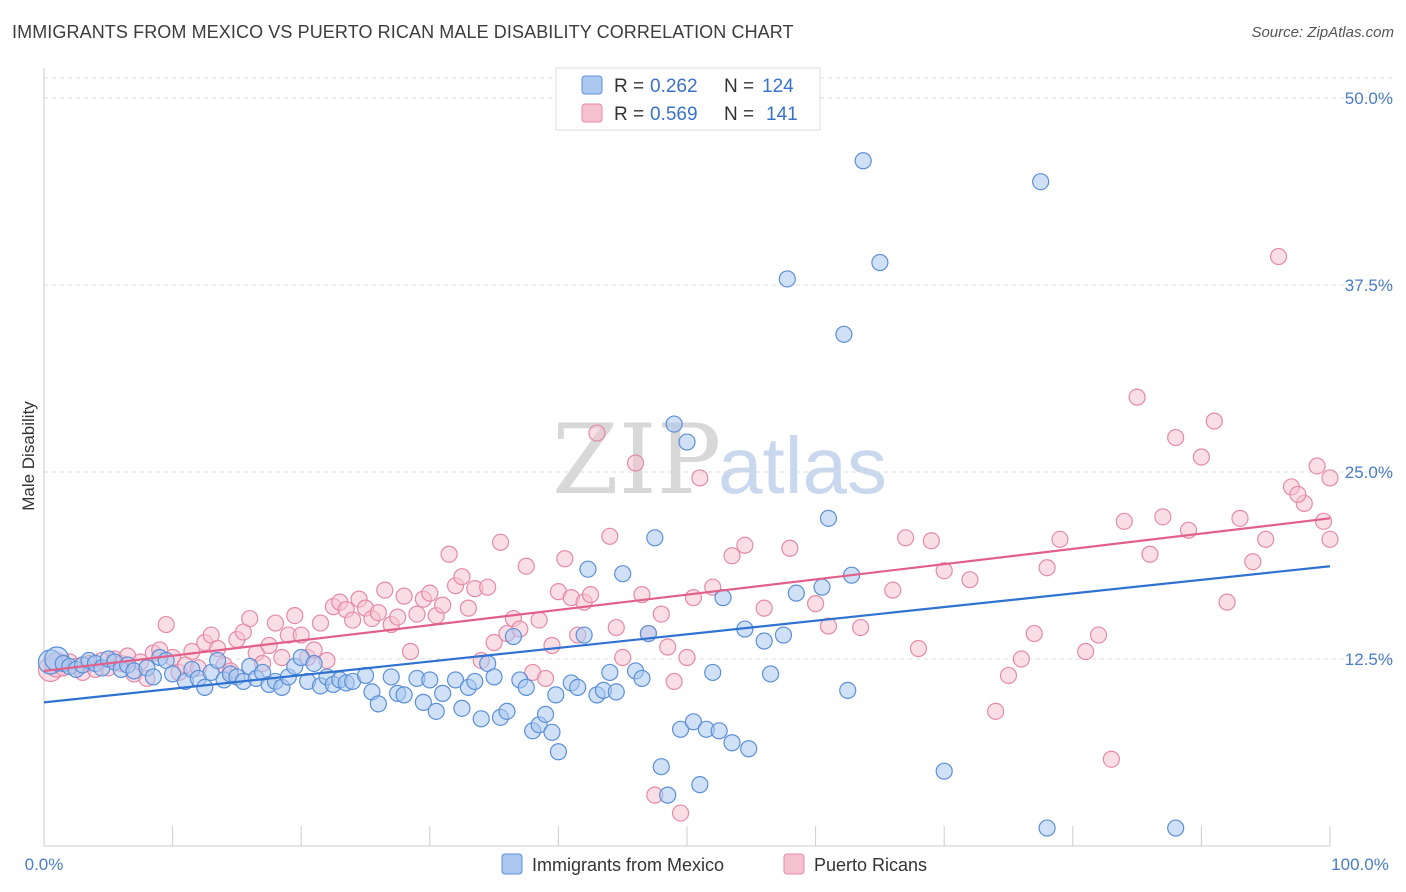 The height and width of the screenshot is (892, 1406). What do you see at coordinates (1369, 659) in the screenshot?
I see `y-tick-label-0: 12.5%` at bounding box center [1369, 659].